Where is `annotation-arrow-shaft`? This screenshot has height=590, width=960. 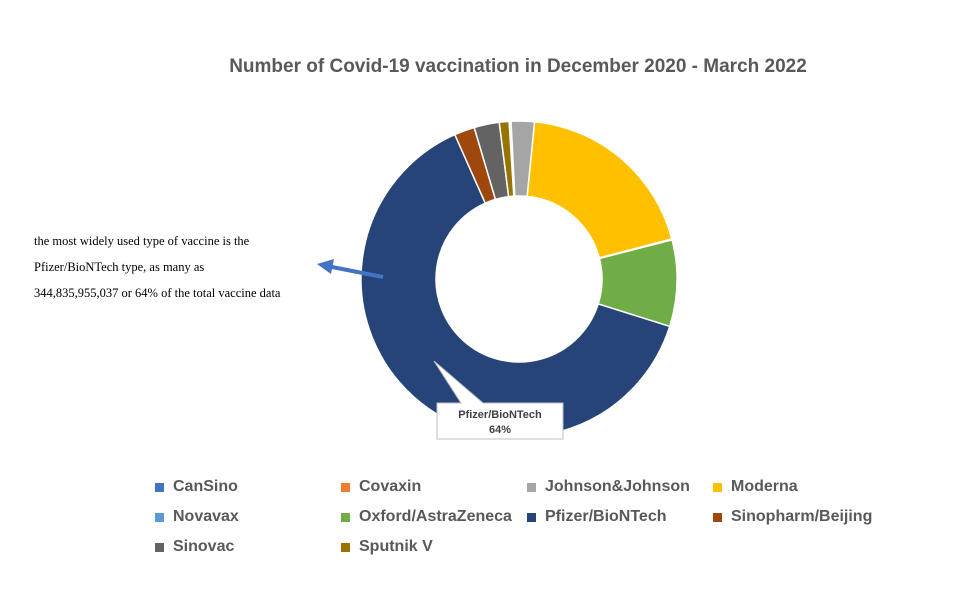 annotation-arrow-shaft is located at coordinates (357, 272).